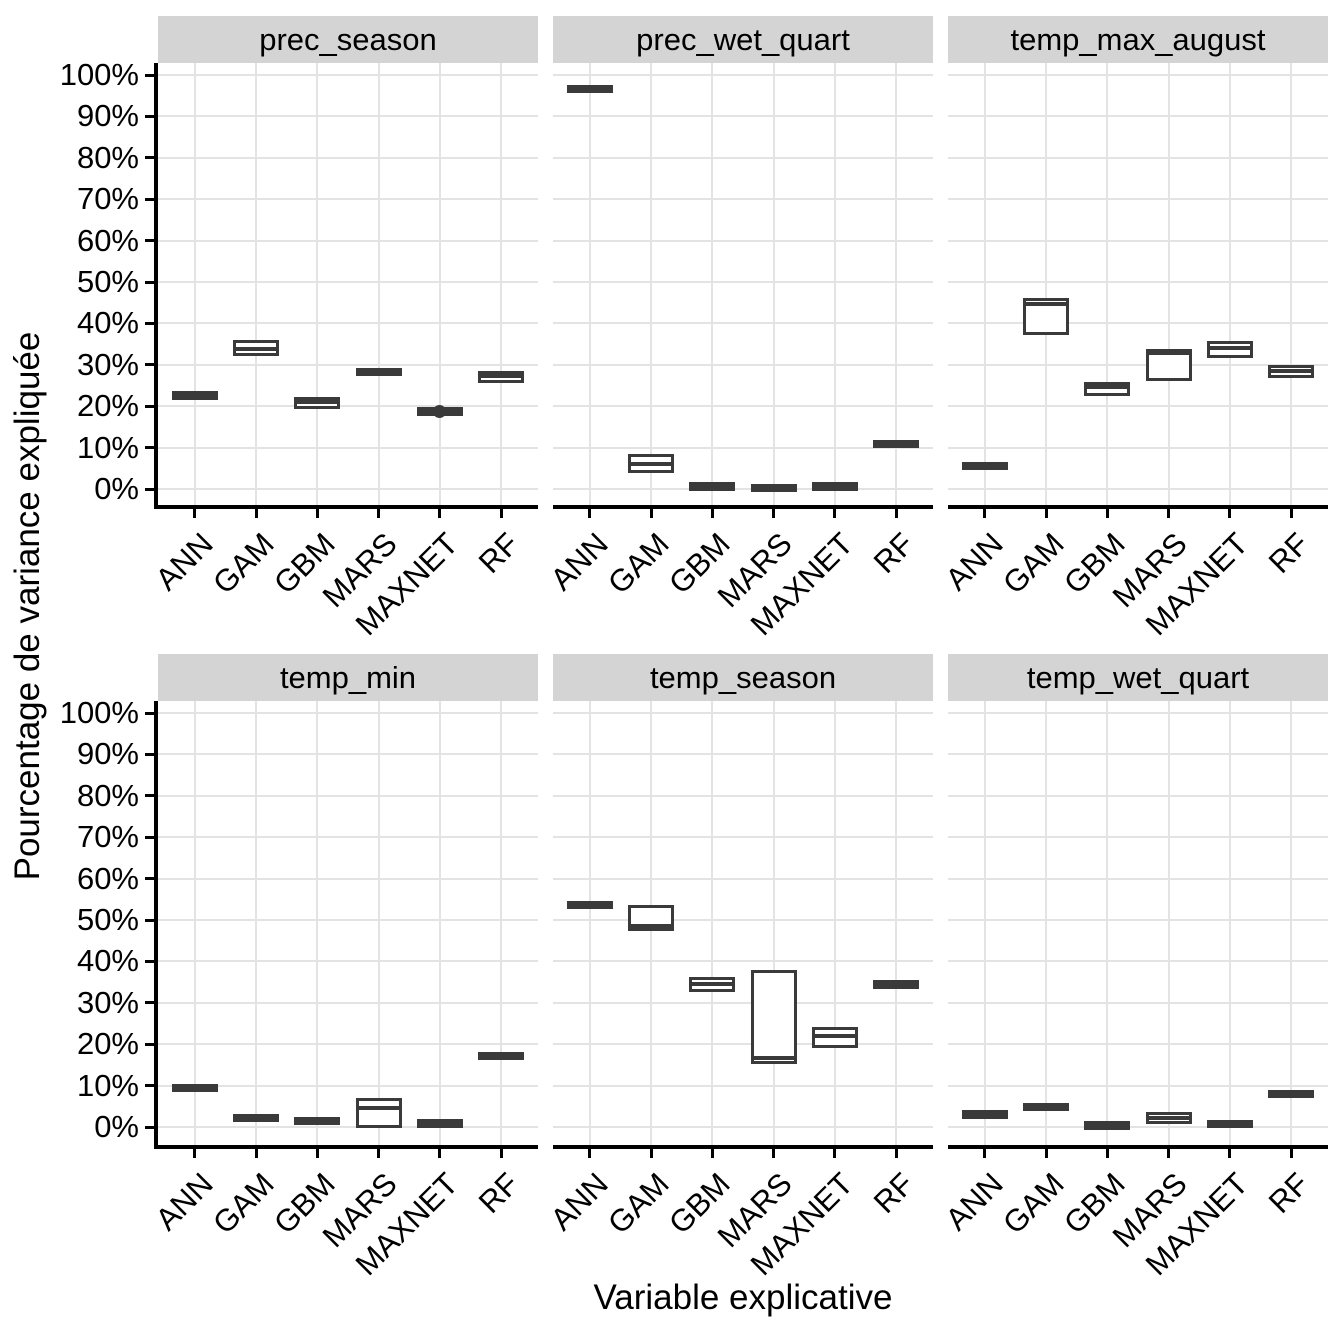 This screenshot has width=1344, height=1344. What do you see at coordinates (1138, 677) in the screenshot?
I see `facet-strip-label: temp_wet_quart` at bounding box center [1138, 677].